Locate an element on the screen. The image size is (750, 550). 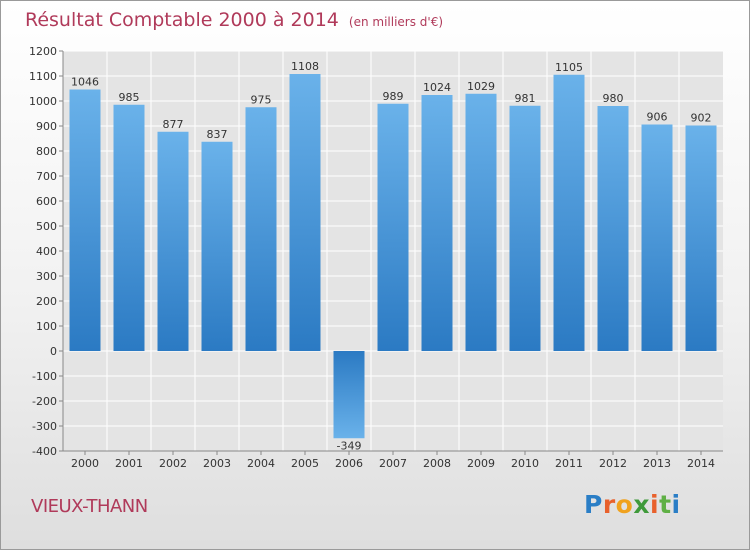
x-tick-label: 2004 is located at coordinates (261, 463).